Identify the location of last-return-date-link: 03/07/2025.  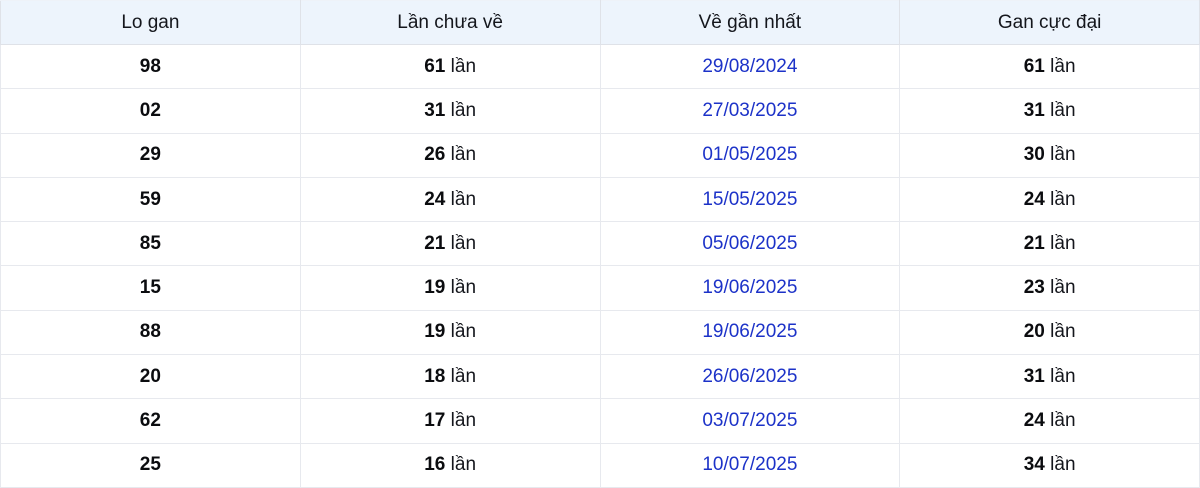
(750, 421).